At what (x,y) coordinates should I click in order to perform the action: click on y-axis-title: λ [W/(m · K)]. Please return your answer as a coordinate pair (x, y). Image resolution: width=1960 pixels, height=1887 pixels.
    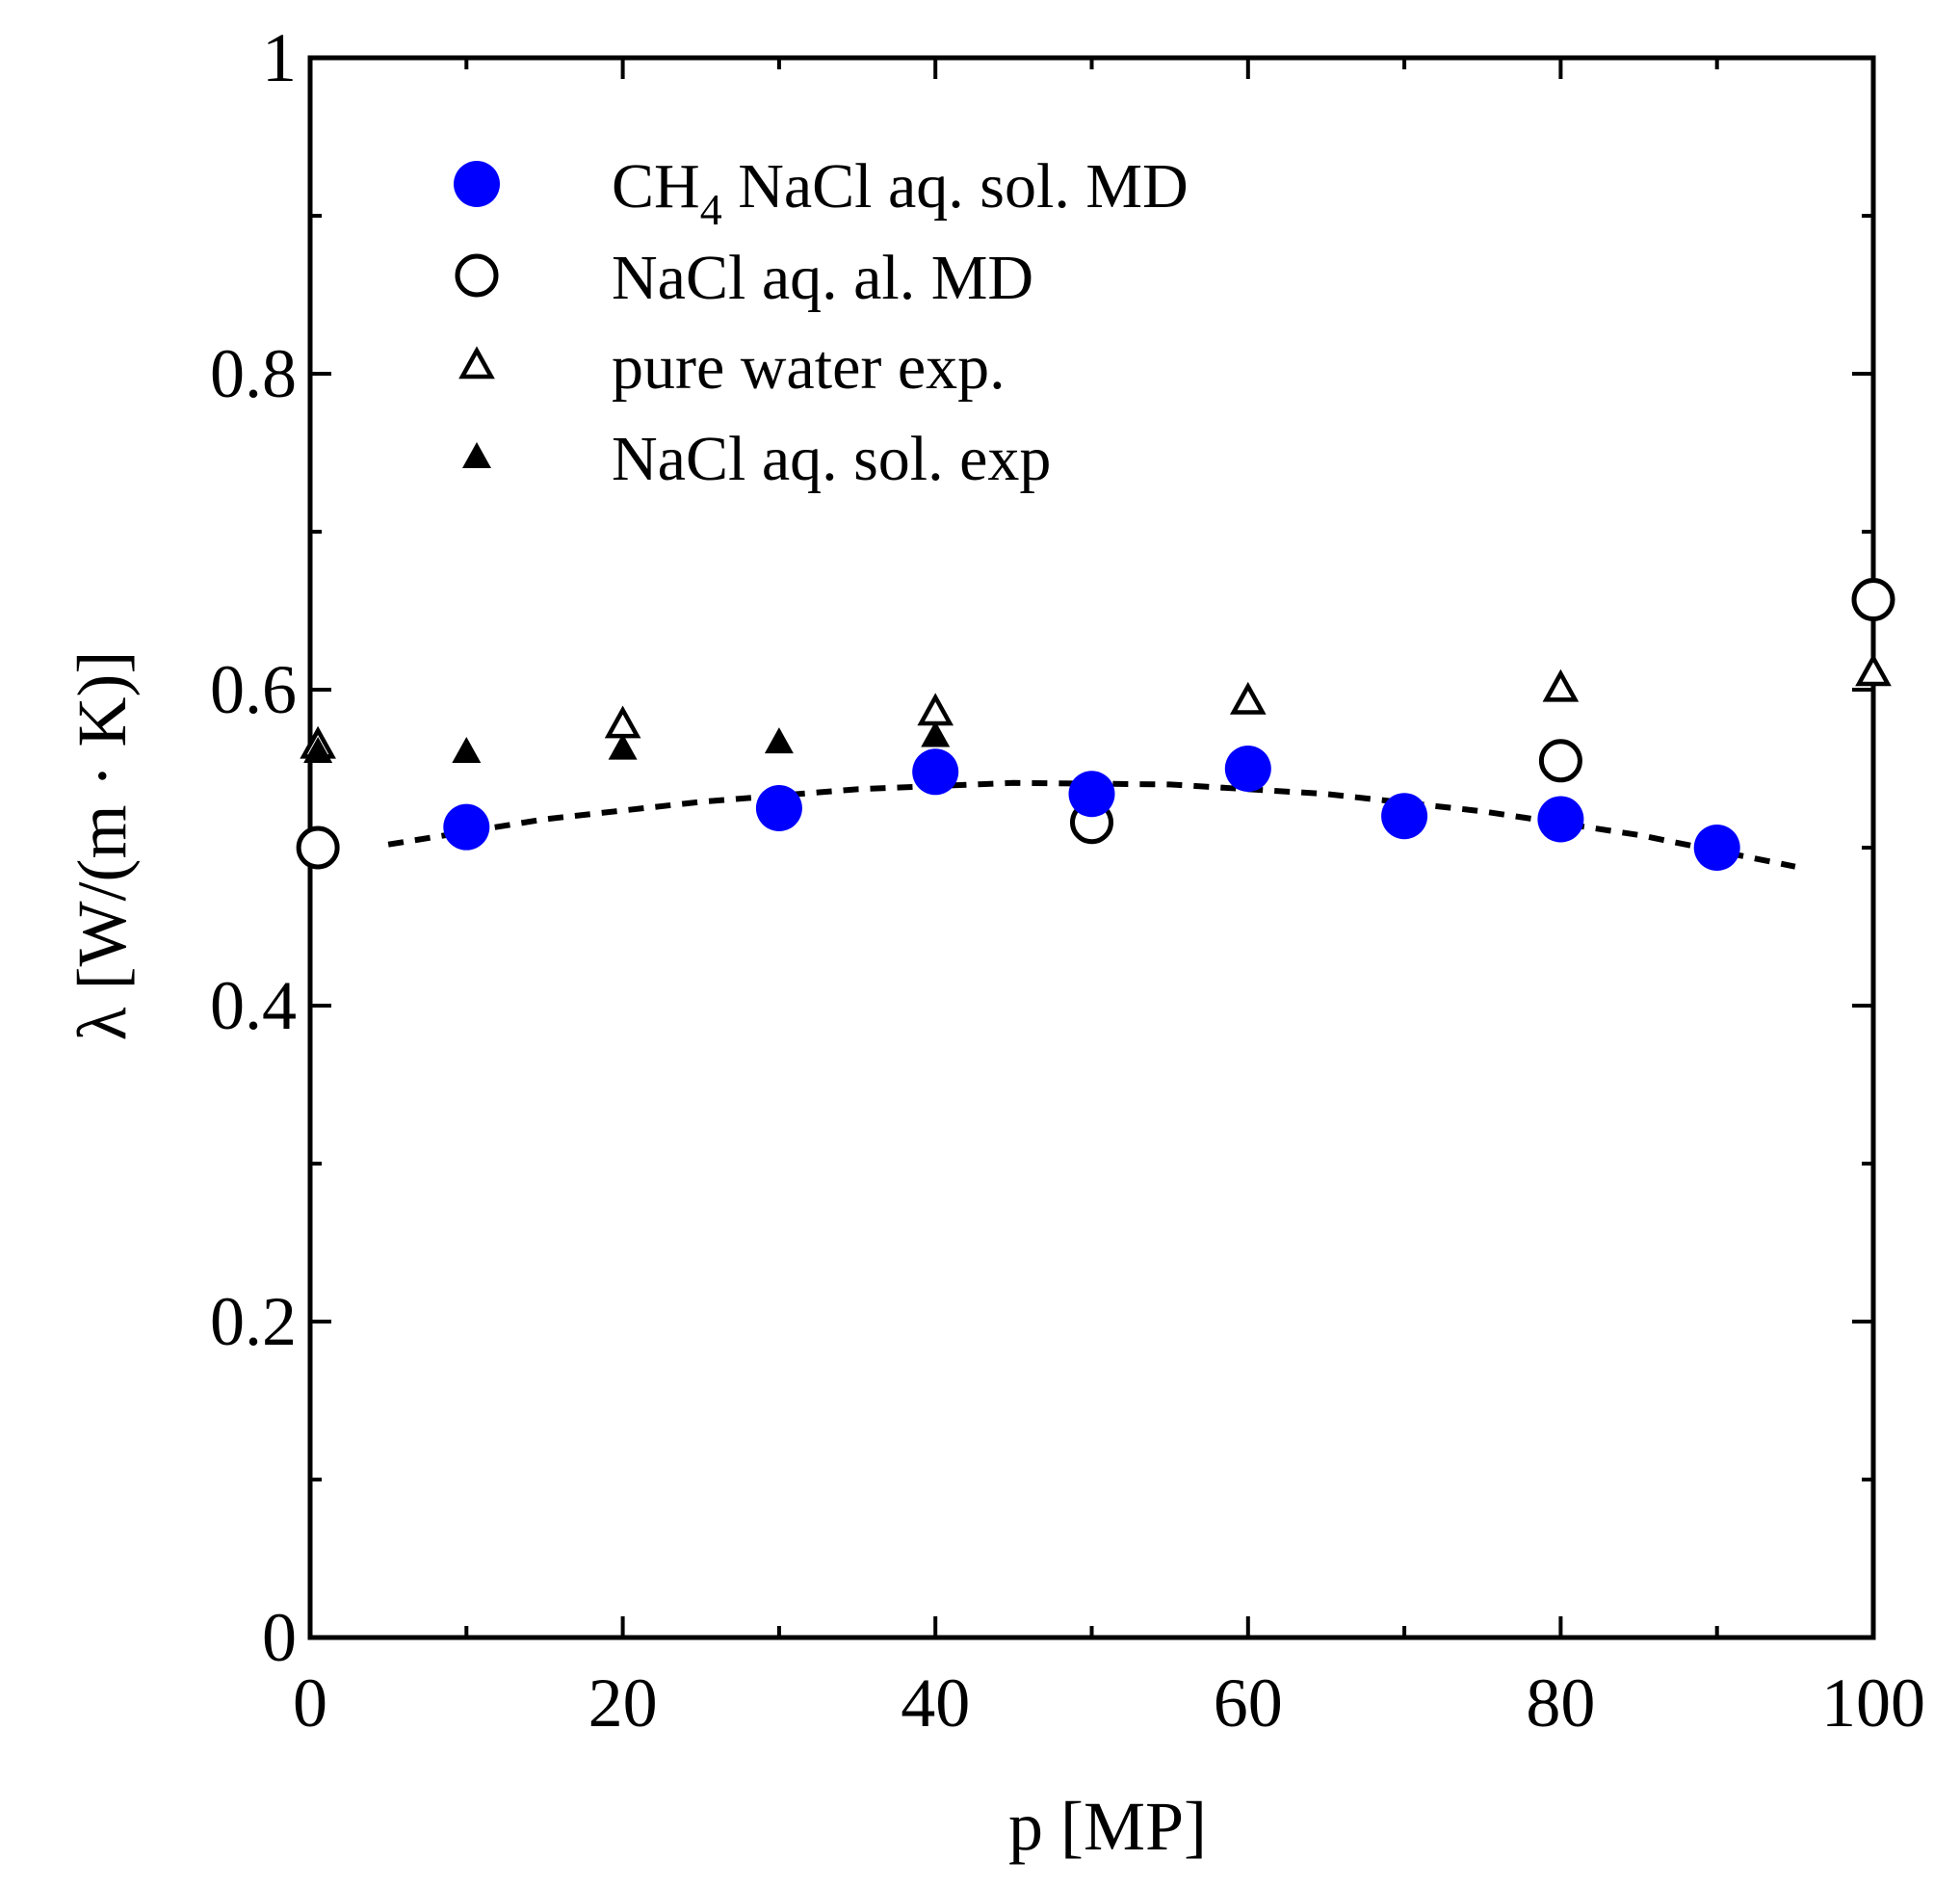
    Looking at the image, I should click on (102, 846).